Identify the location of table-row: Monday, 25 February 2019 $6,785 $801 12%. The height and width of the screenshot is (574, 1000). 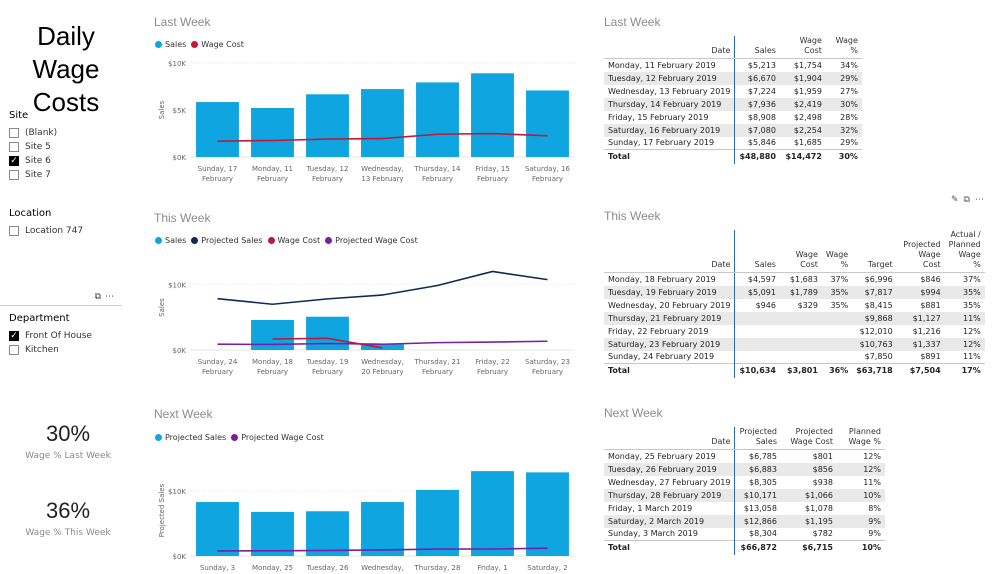
(744, 456).